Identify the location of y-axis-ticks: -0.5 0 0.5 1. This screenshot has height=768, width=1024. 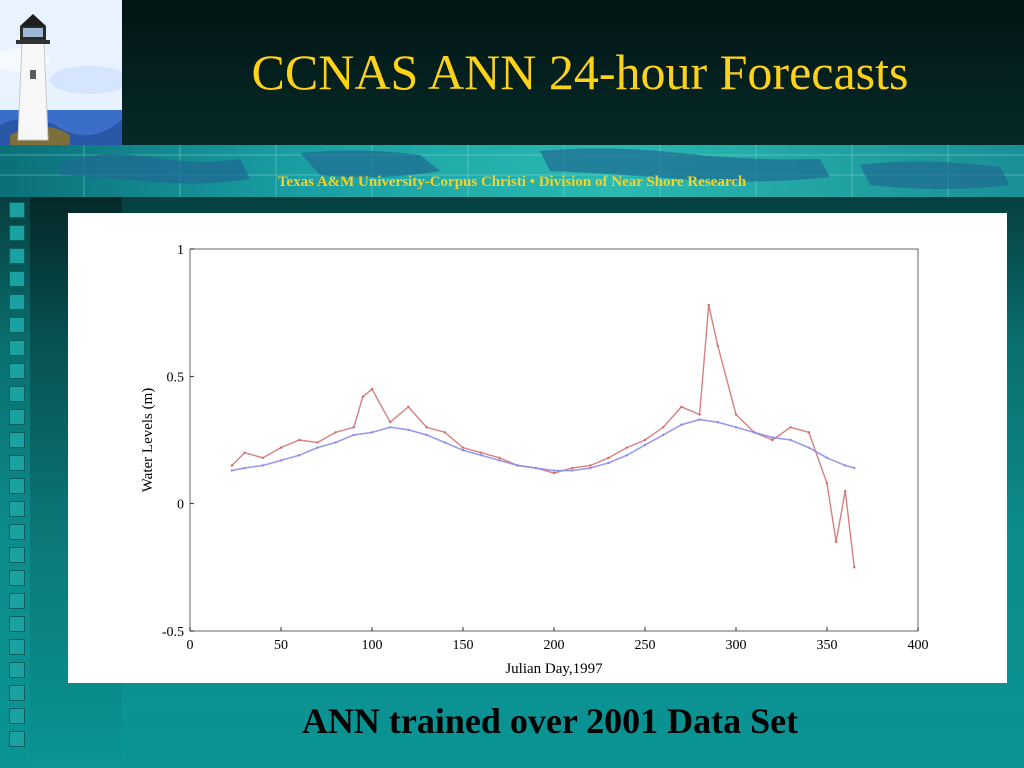
(178, 441).